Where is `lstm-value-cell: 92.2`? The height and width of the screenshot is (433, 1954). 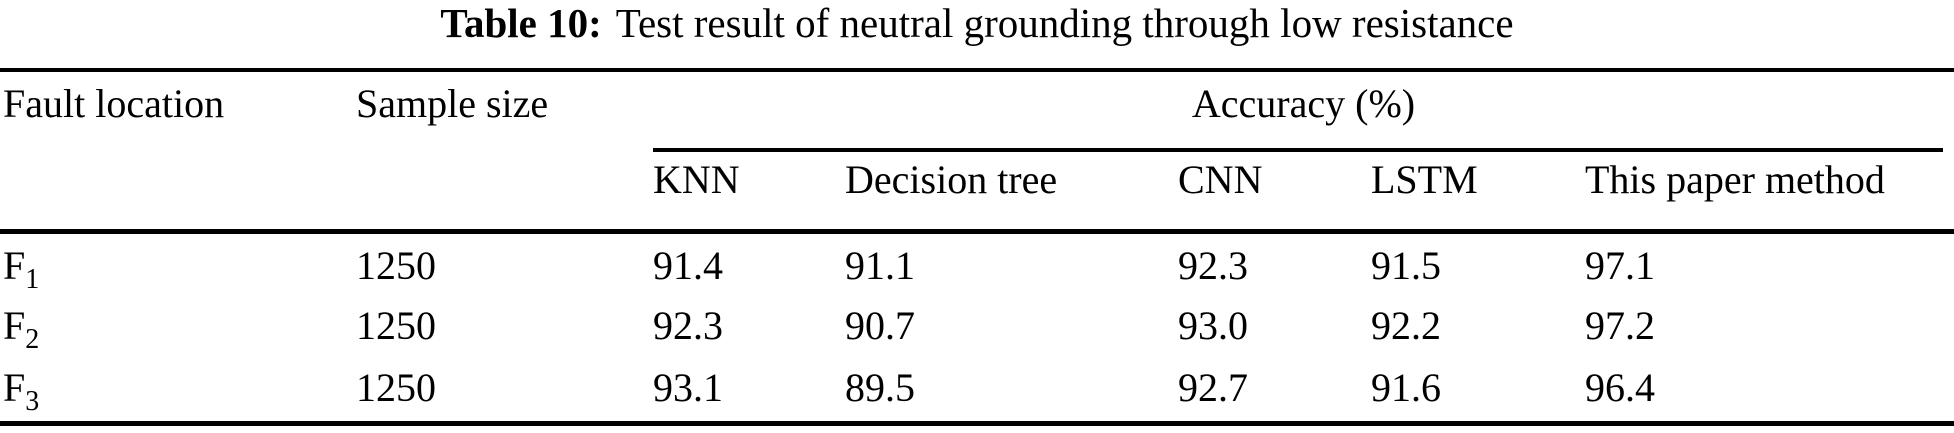 lstm-value-cell: 92.2 is located at coordinates (1406, 325).